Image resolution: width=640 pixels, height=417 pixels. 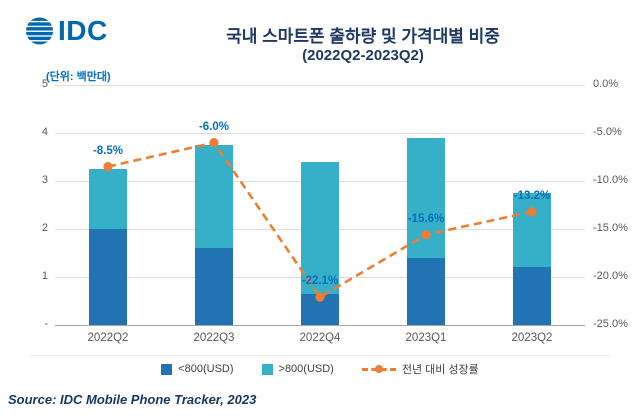 I want to click on source-text: Source: IDC Mobile Phone Tracker, 2023, so click(x=132, y=399).